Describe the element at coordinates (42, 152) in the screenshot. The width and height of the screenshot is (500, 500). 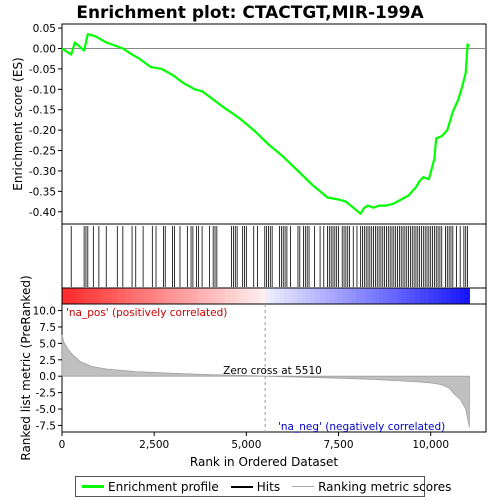
I see `es-ytick-label: -0.25` at that location.